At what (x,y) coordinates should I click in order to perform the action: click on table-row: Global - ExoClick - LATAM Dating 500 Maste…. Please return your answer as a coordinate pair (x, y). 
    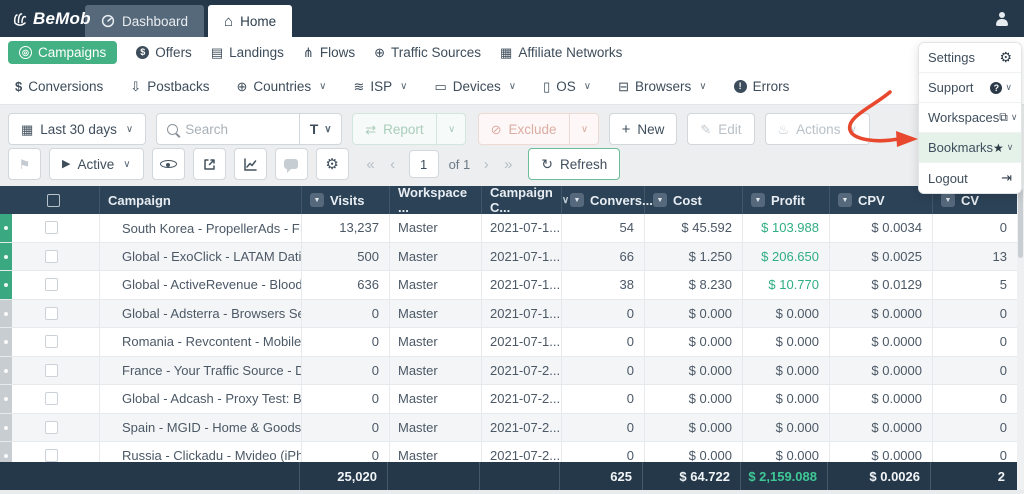
    Looking at the image, I should click on (508, 256).